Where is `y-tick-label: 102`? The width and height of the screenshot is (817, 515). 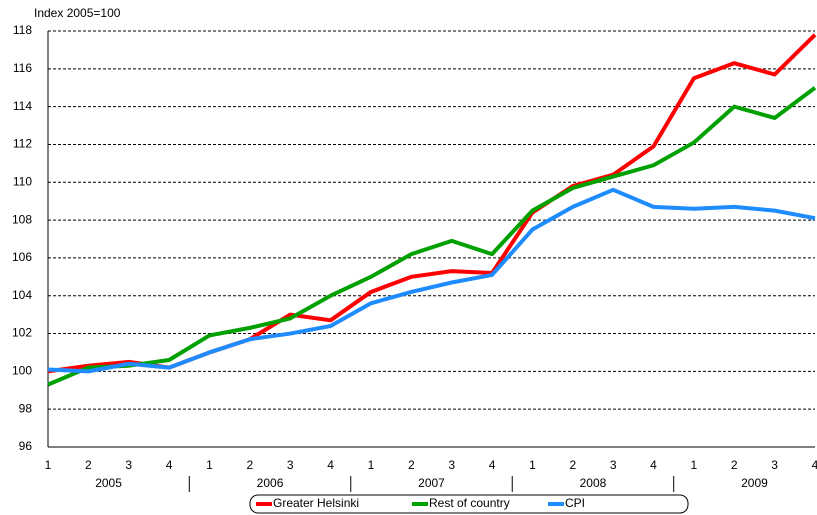
y-tick-label: 102 is located at coordinates (22, 333).